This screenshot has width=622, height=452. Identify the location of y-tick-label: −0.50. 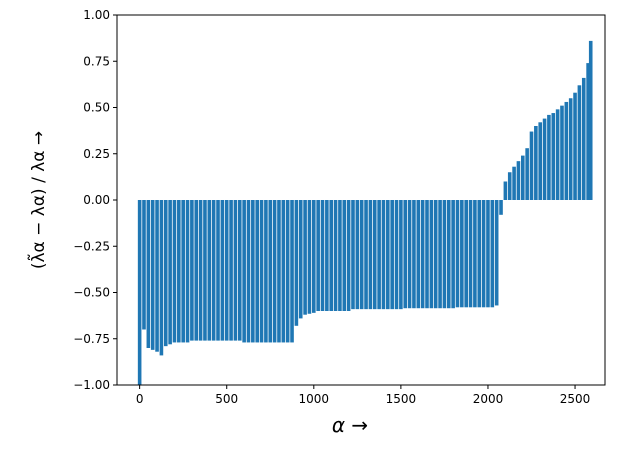
(91, 293).